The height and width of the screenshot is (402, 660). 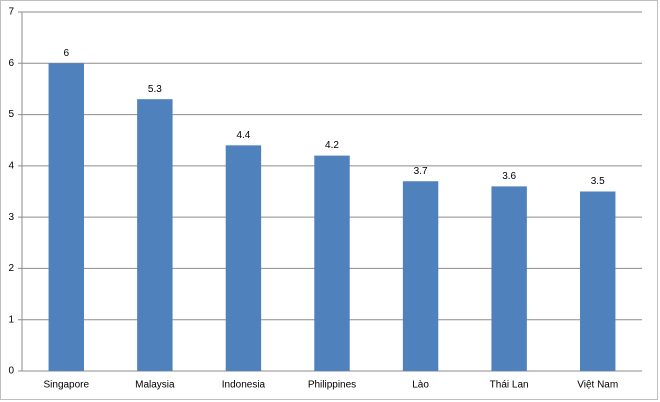 What do you see at coordinates (509, 385) in the screenshot?
I see `x-tick-label: Thái Lan` at bounding box center [509, 385].